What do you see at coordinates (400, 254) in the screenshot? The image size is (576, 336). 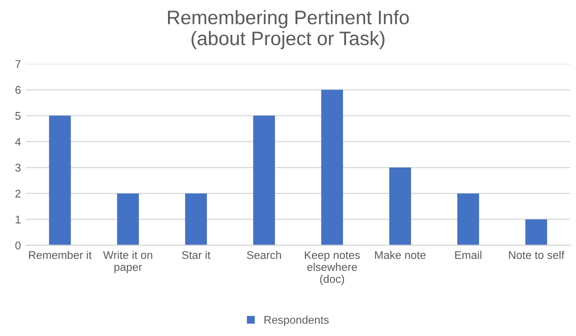 I see `x-tick-label: Make note` at bounding box center [400, 254].